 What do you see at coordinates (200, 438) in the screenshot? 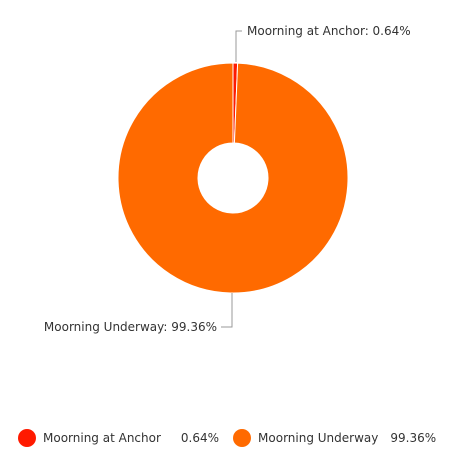
I see `legend-value-anchor: 0.64%` at bounding box center [200, 438].